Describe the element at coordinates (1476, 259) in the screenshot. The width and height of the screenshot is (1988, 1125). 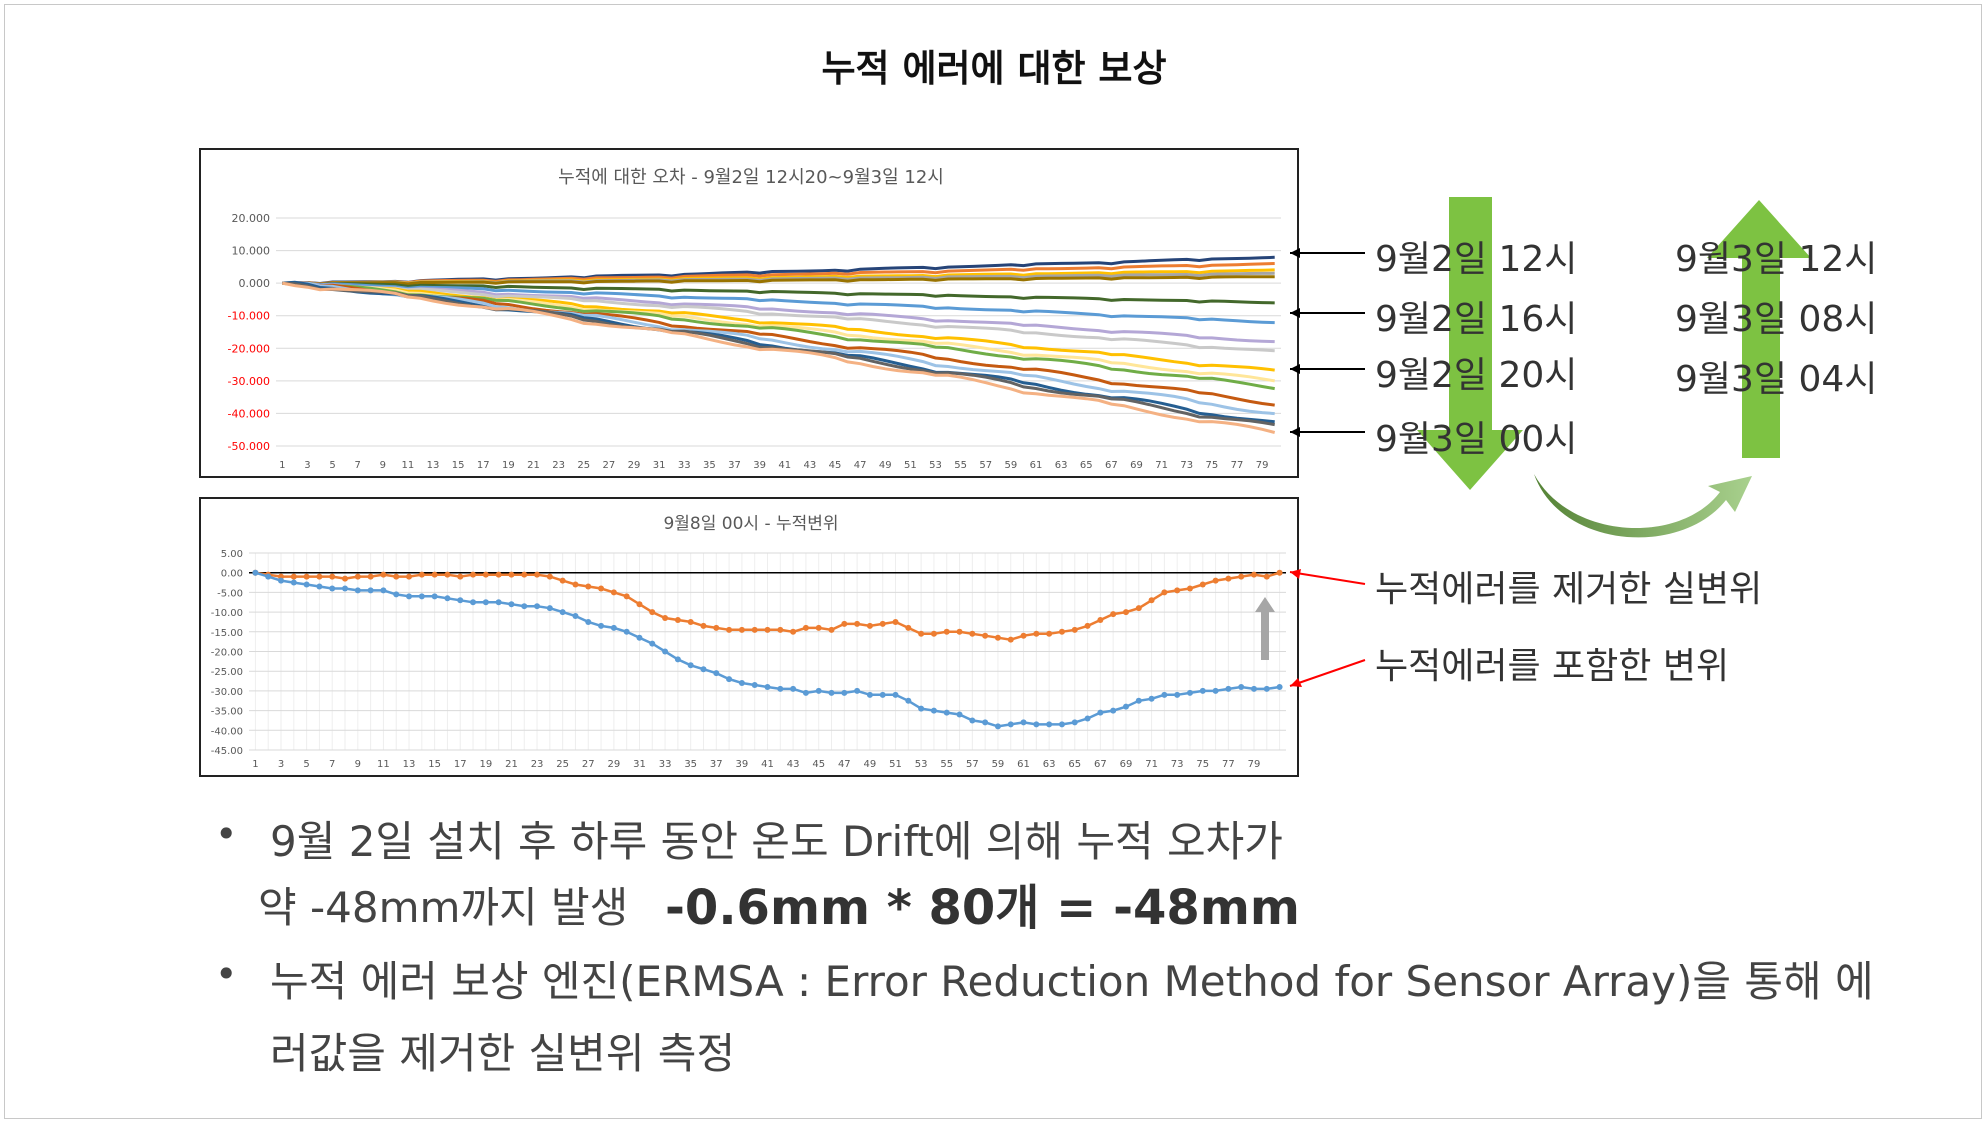
I see `down-label-1: 9월2일 12시` at that location.